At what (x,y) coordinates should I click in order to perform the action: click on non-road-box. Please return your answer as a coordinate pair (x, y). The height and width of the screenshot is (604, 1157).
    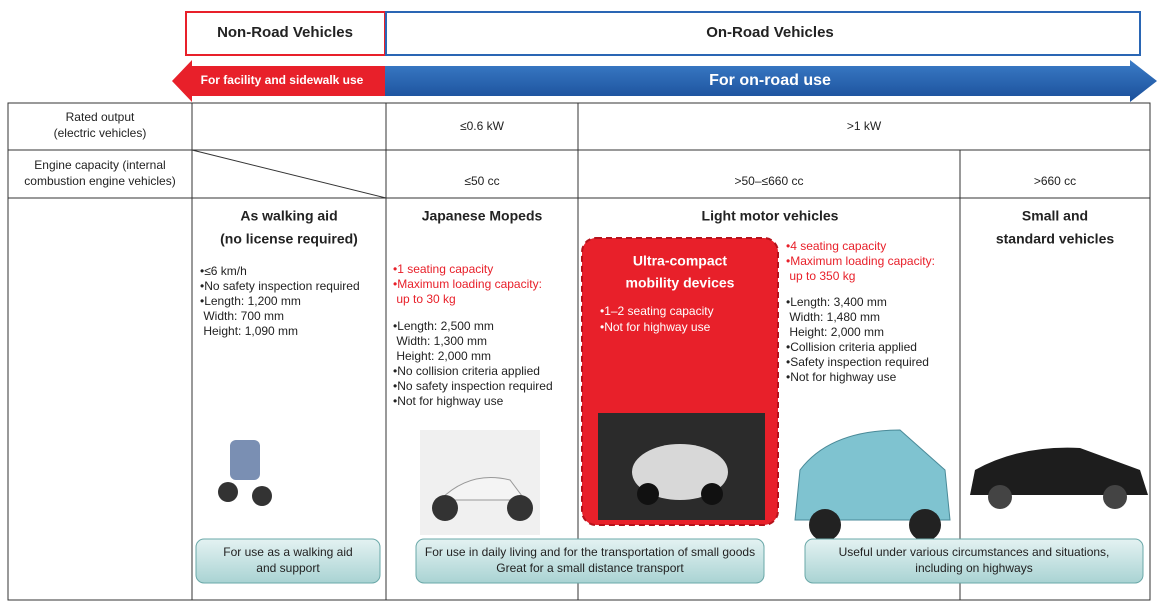
    Looking at the image, I should click on (285, 33).